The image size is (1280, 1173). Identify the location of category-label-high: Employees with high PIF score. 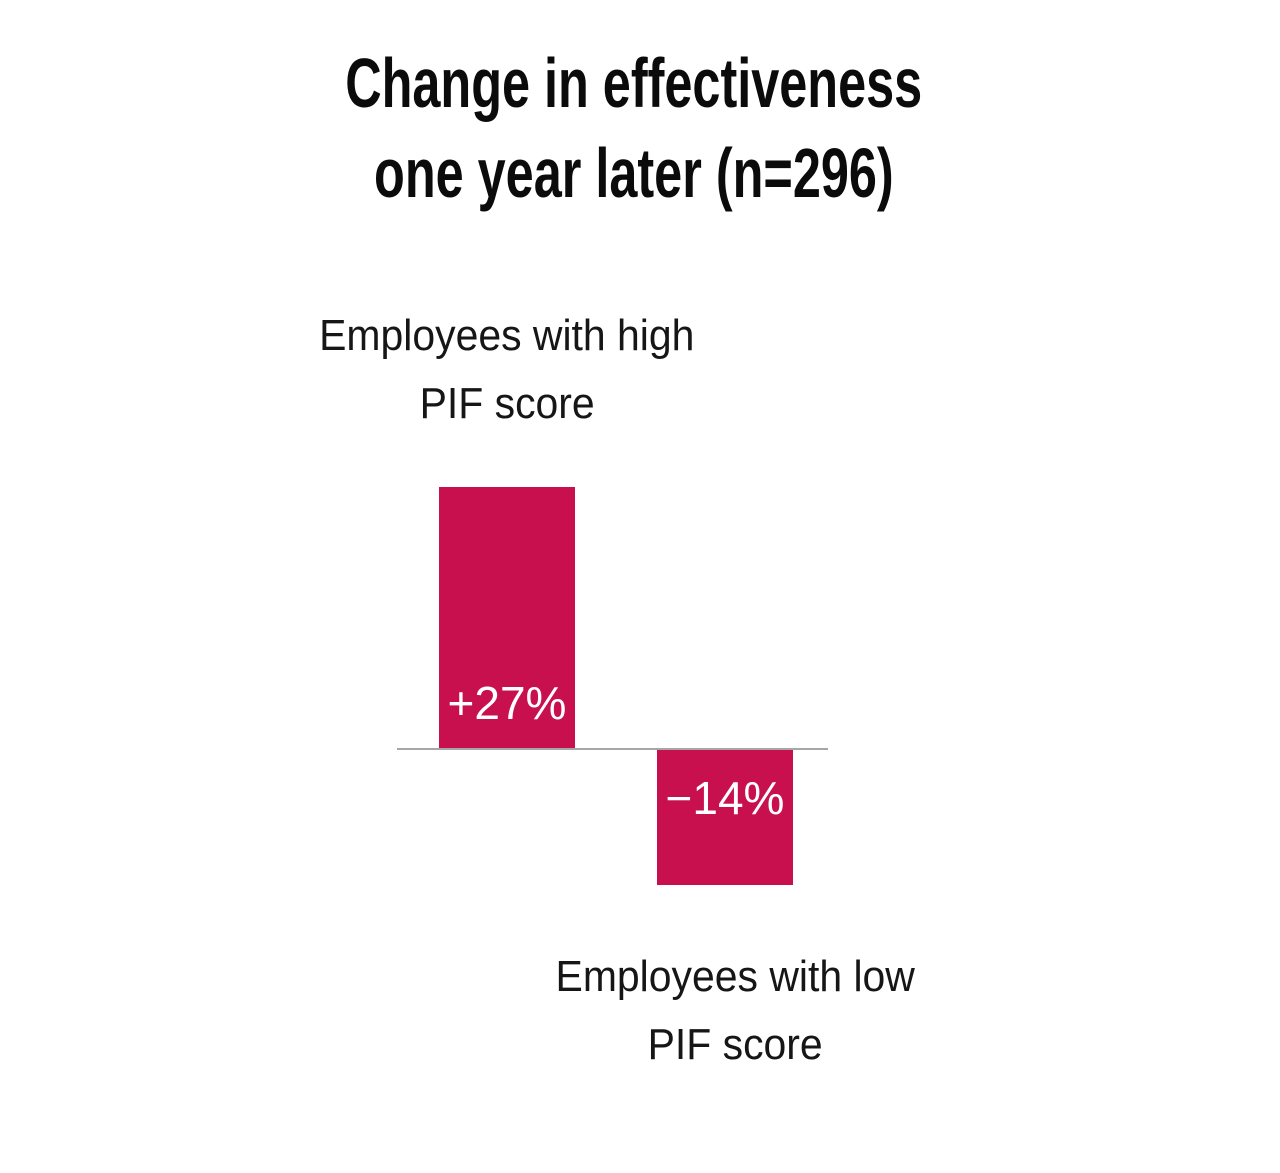
(507, 370).